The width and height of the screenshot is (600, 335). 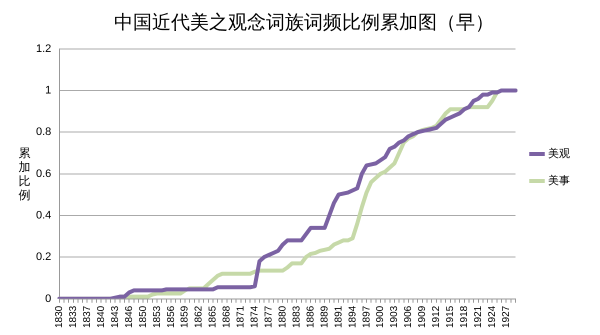 I want to click on chart-title: 中国近代美之观念词族词频比例累加图（早）, so click(x=304, y=22).